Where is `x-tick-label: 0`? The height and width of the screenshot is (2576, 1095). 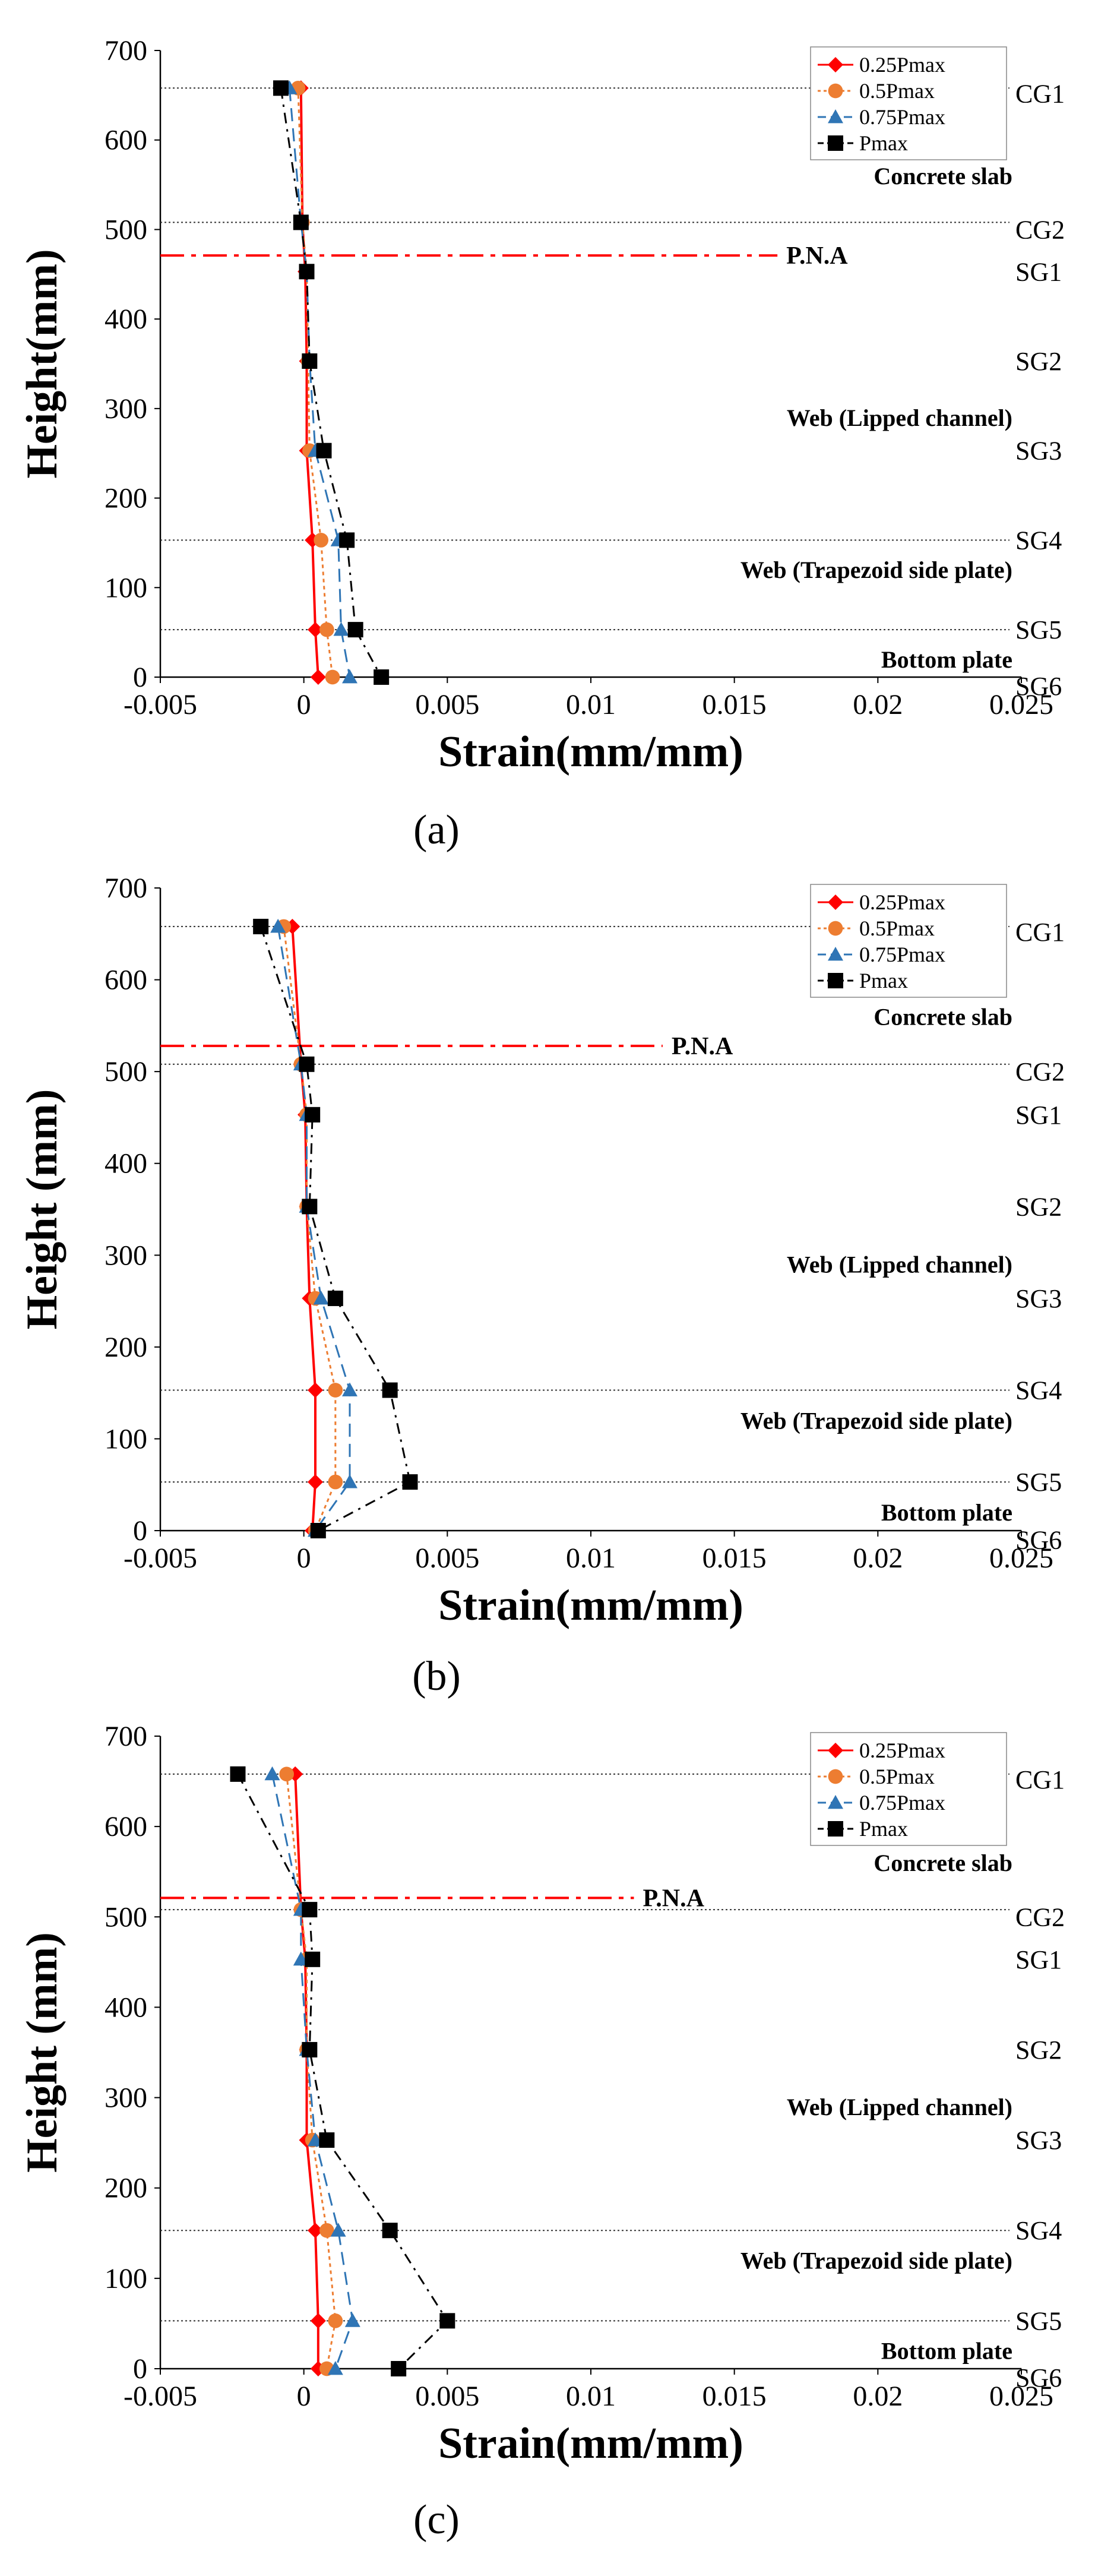 x-tick-label: 0 is located at coordinates (304, 704).